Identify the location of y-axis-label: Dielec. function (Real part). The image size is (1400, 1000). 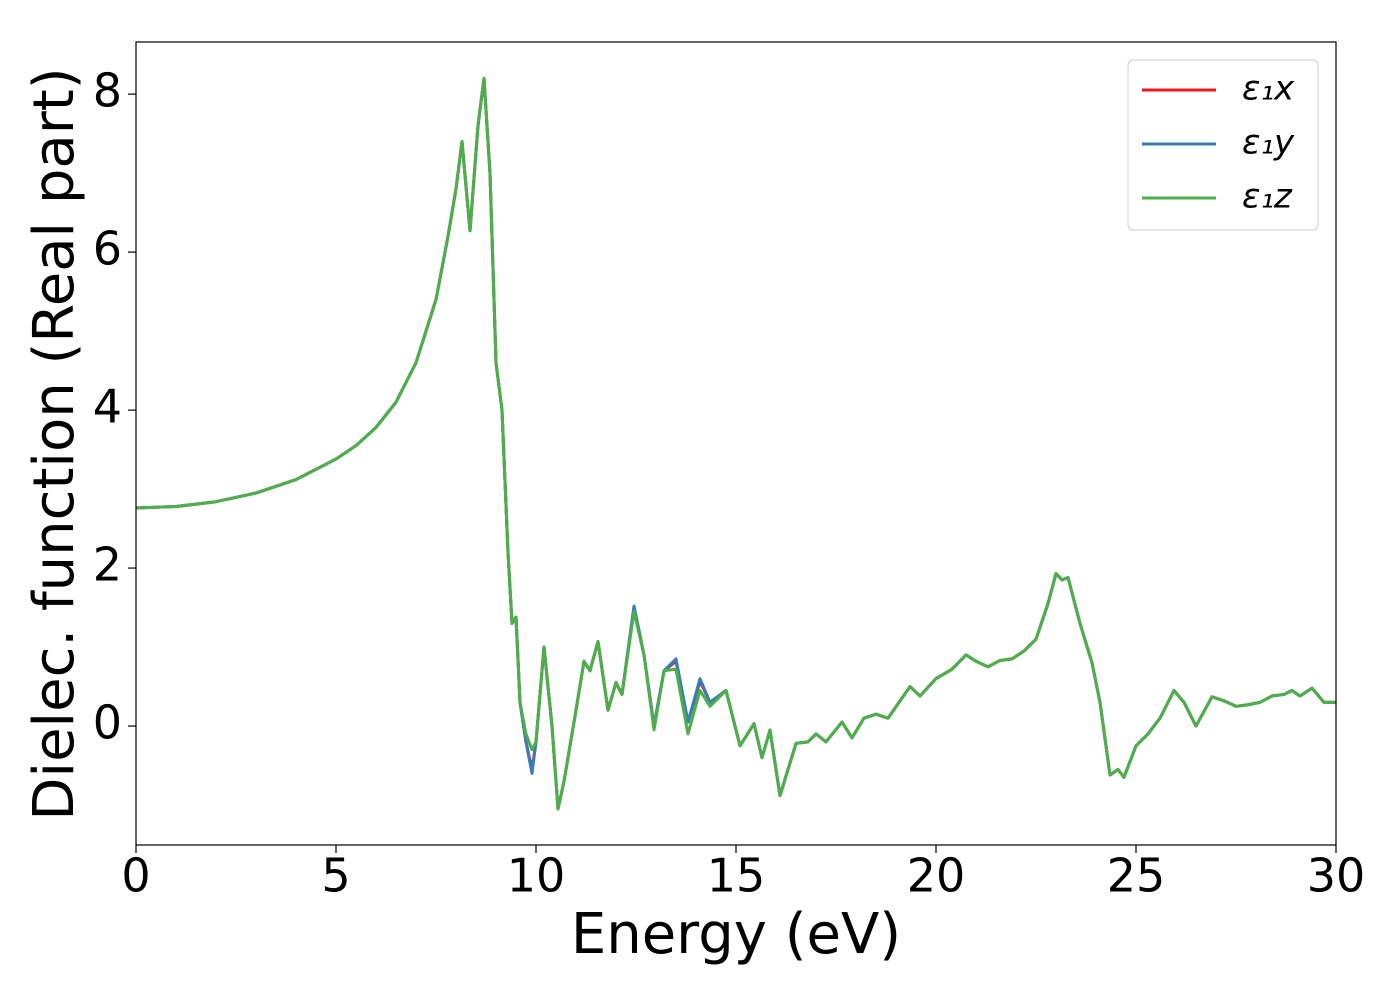
(54, 443).